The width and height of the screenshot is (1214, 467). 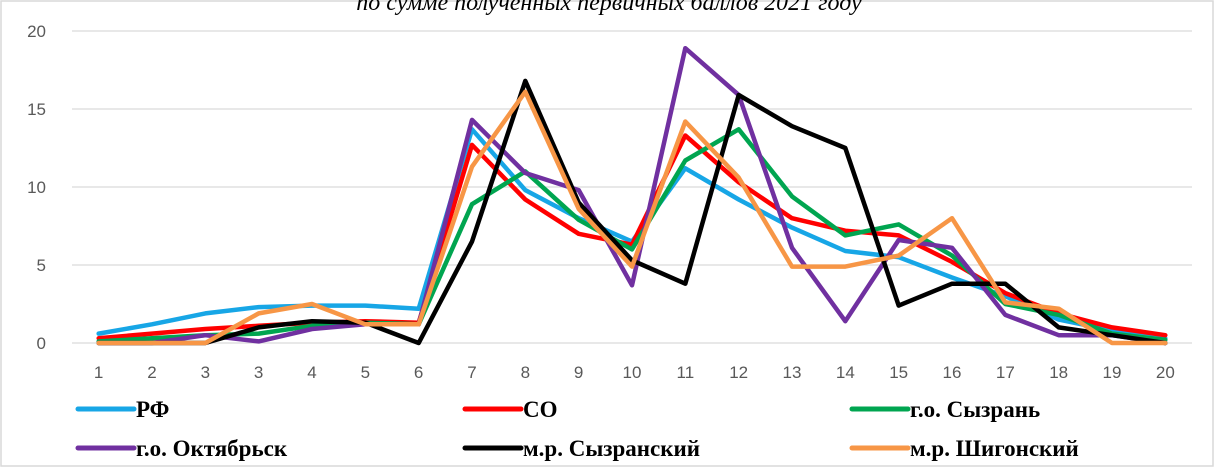 What do you see at coordinates (975, 409) in the screenshot?
I see `legend-label: г.о. Сызрань` at bounding box center [975, 409].